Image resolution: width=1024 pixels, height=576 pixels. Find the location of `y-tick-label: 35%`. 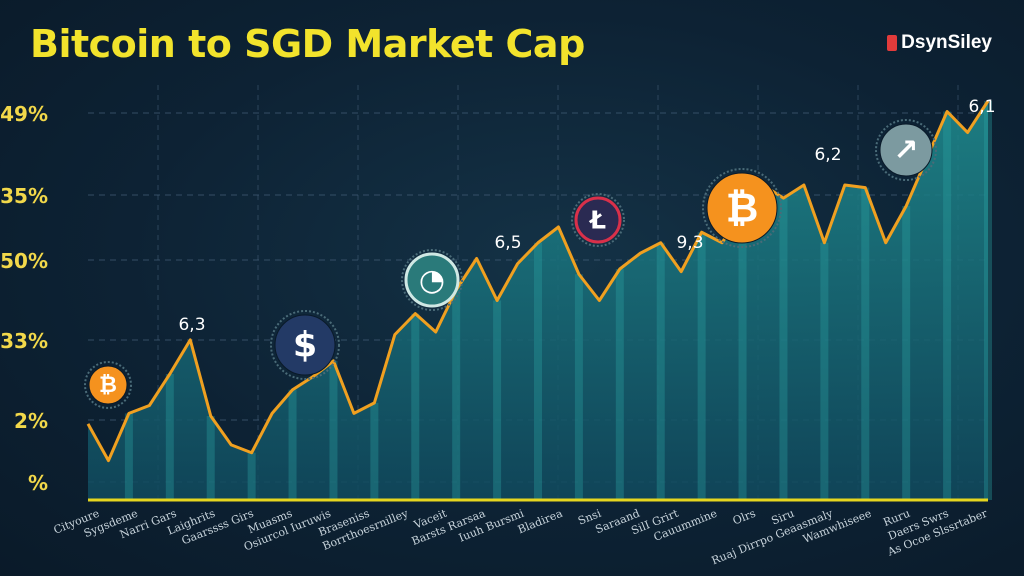

y-tick-label: 35% is located at coordinates (24, 196).